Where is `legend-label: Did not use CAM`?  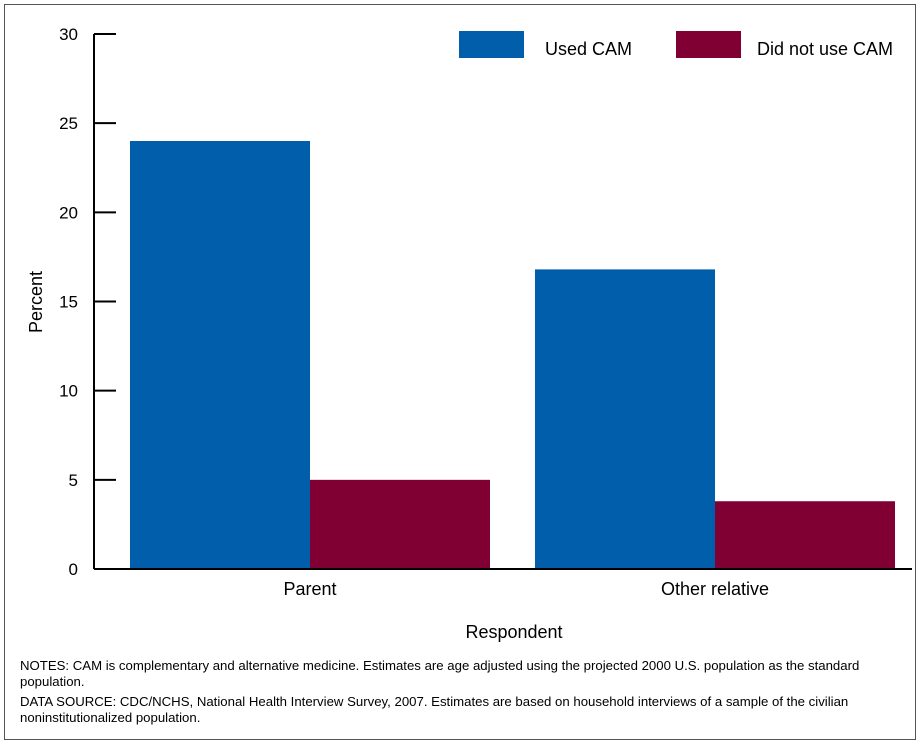 legend-label: Did not use CAM is located at coordinates (825, 49).